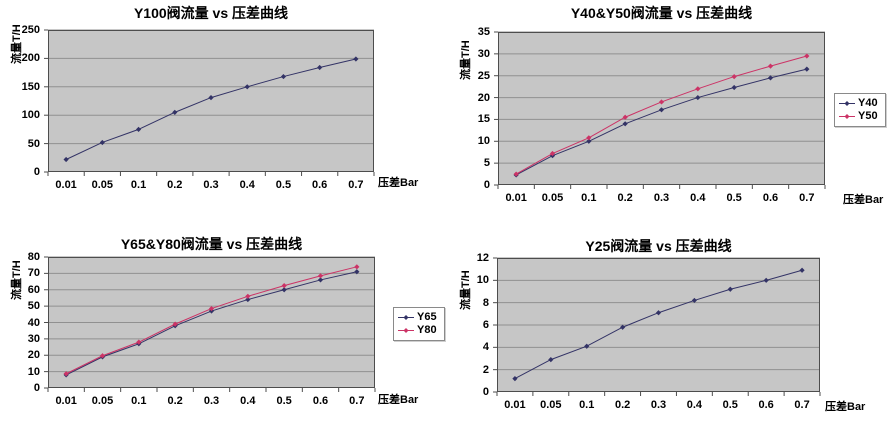  I want to click on y-tick-label: 8, so click(485, 302).